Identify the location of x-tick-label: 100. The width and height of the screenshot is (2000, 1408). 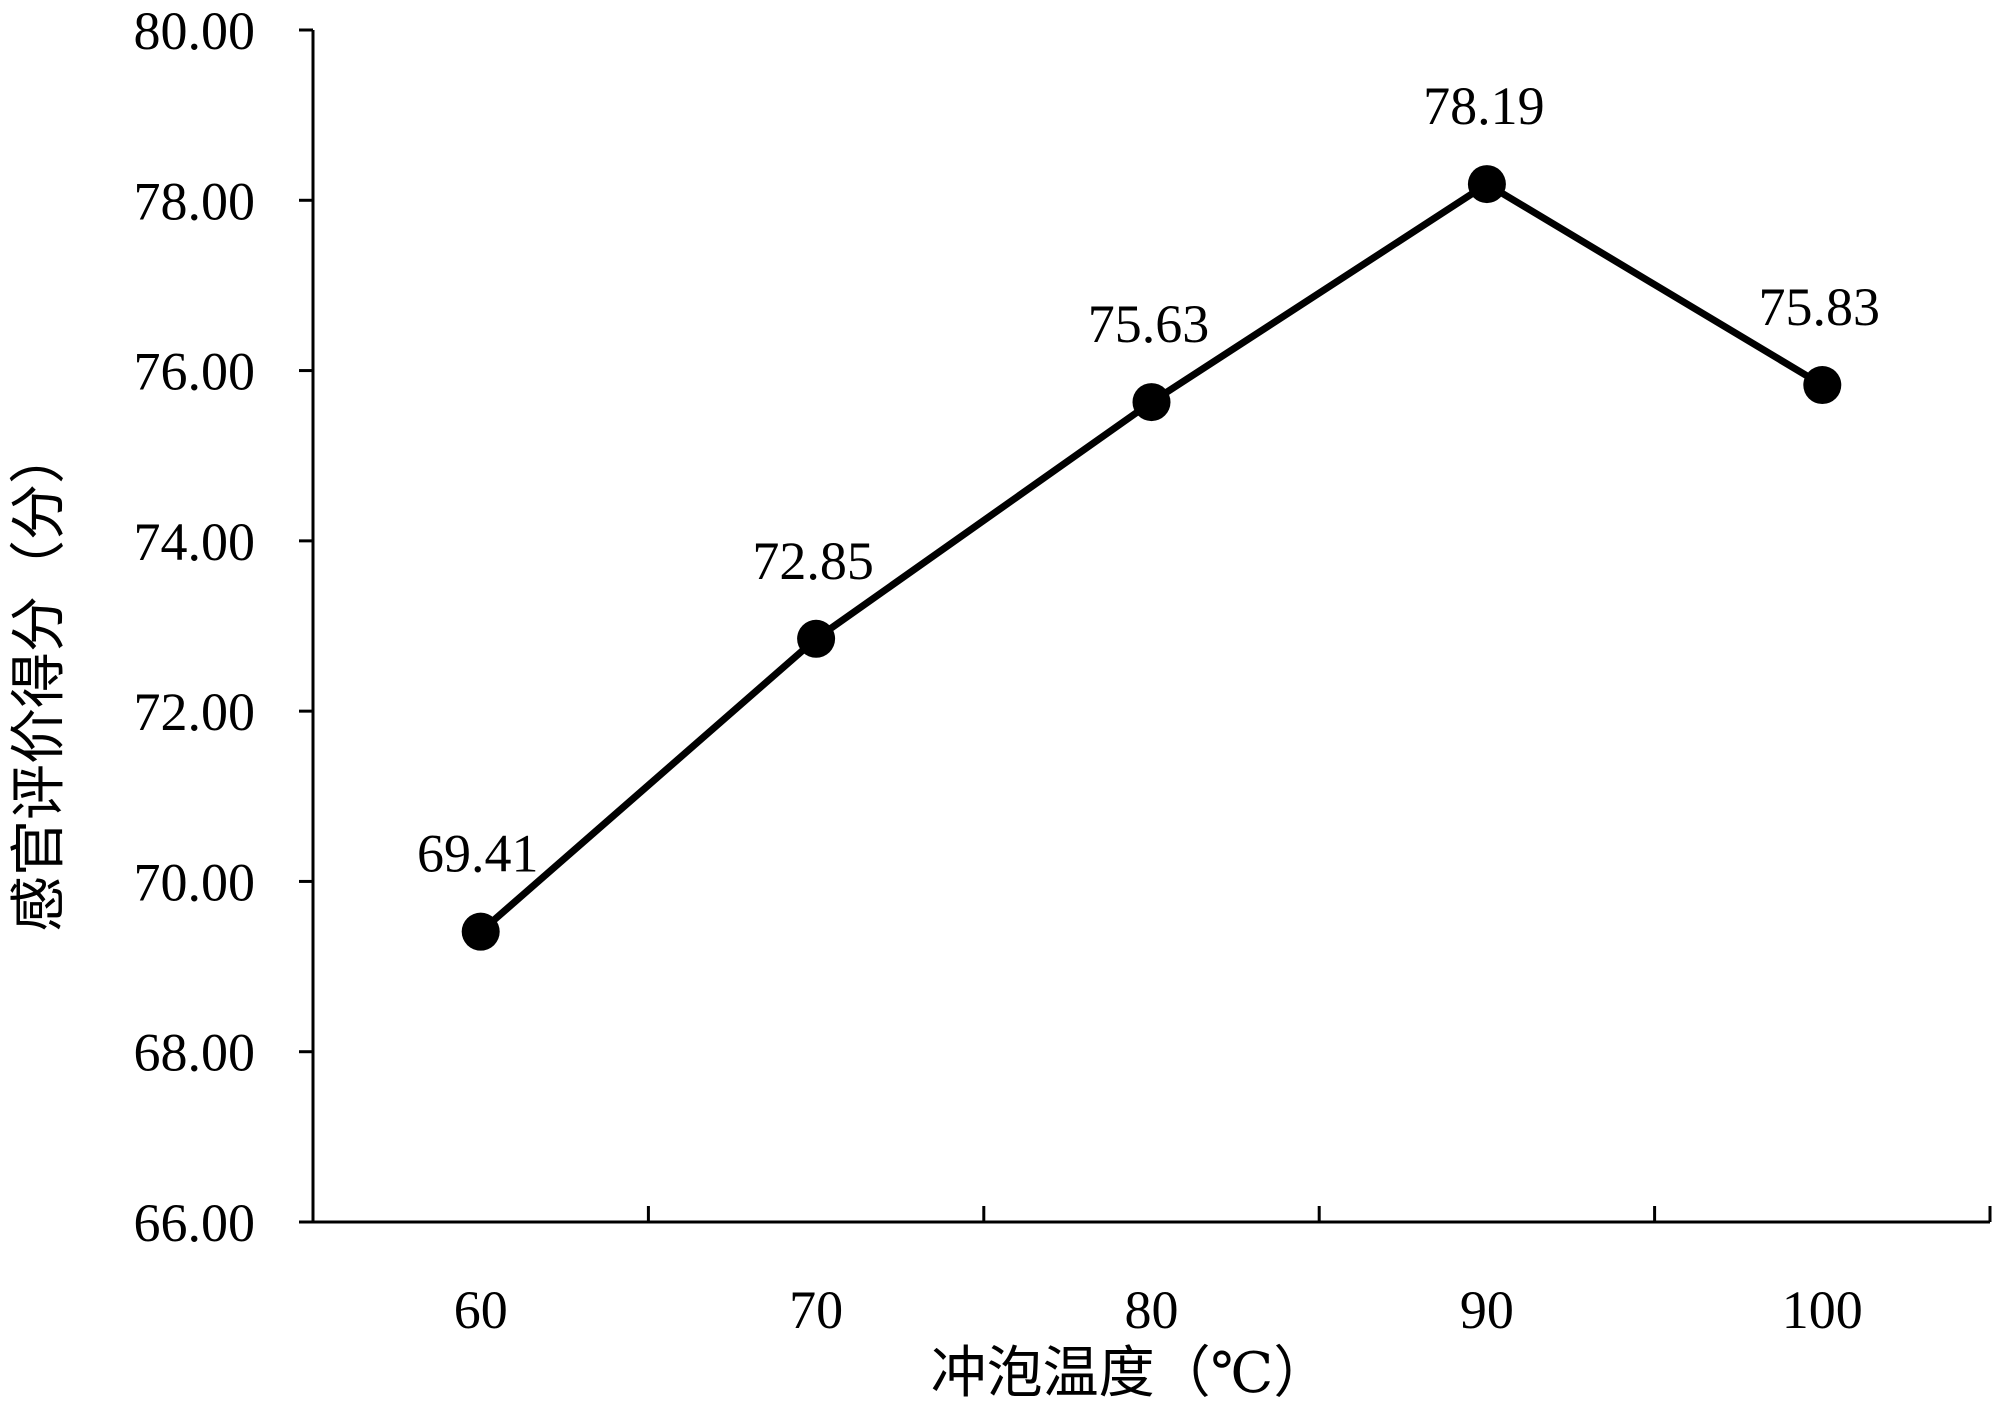
(1822, 1310).